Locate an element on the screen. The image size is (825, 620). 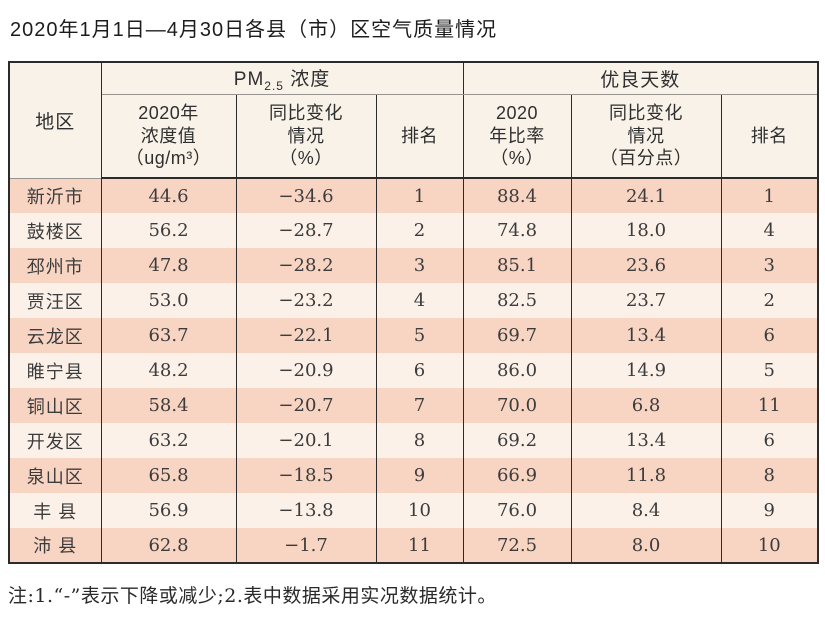
pm-value-cell: 44.6 is located at coordinates (168, 195).